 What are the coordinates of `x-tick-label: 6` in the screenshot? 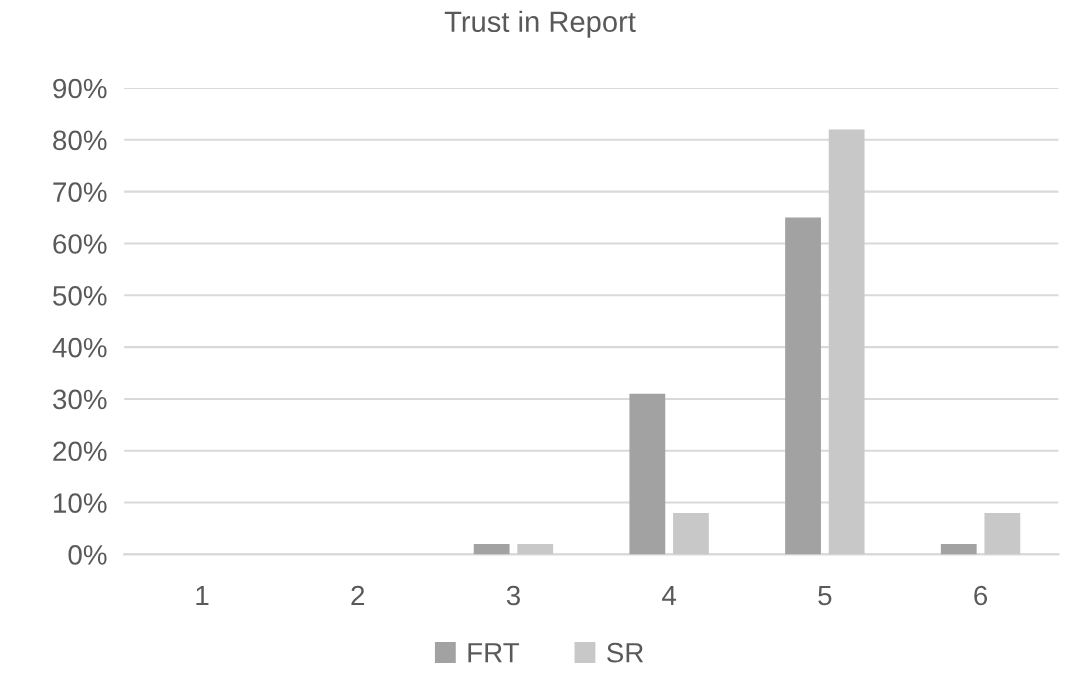 It's located at (981, 595).